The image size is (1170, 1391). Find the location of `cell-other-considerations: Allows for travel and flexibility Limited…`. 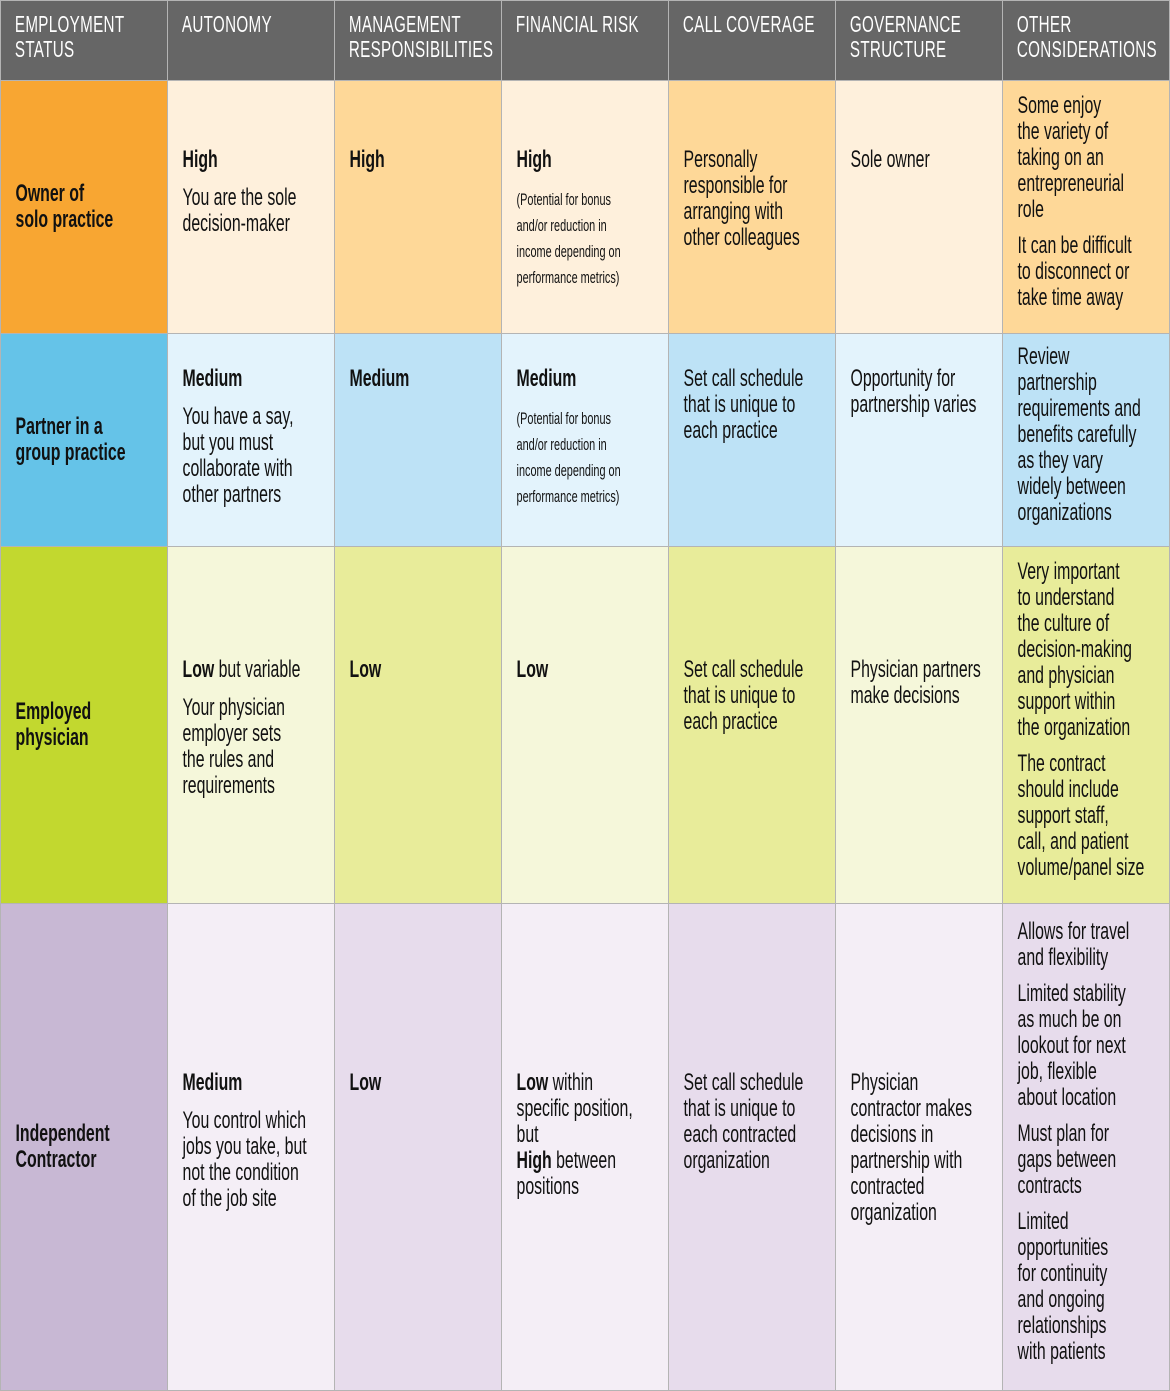

cell-other-considerations: Allows for travel and flexibility Limited… is located at coordinates (1086, 1147).